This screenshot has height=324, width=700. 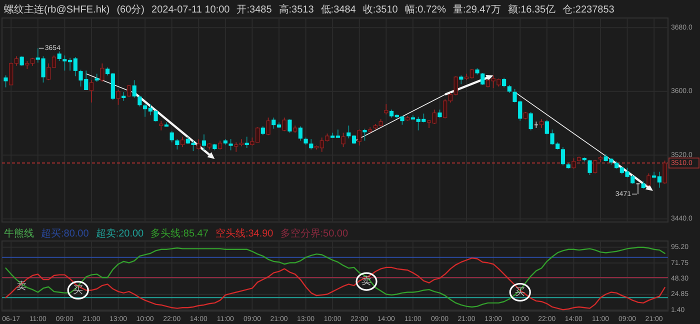 I want to click on text: 幅:0.72%, so click(x=425, y=10).